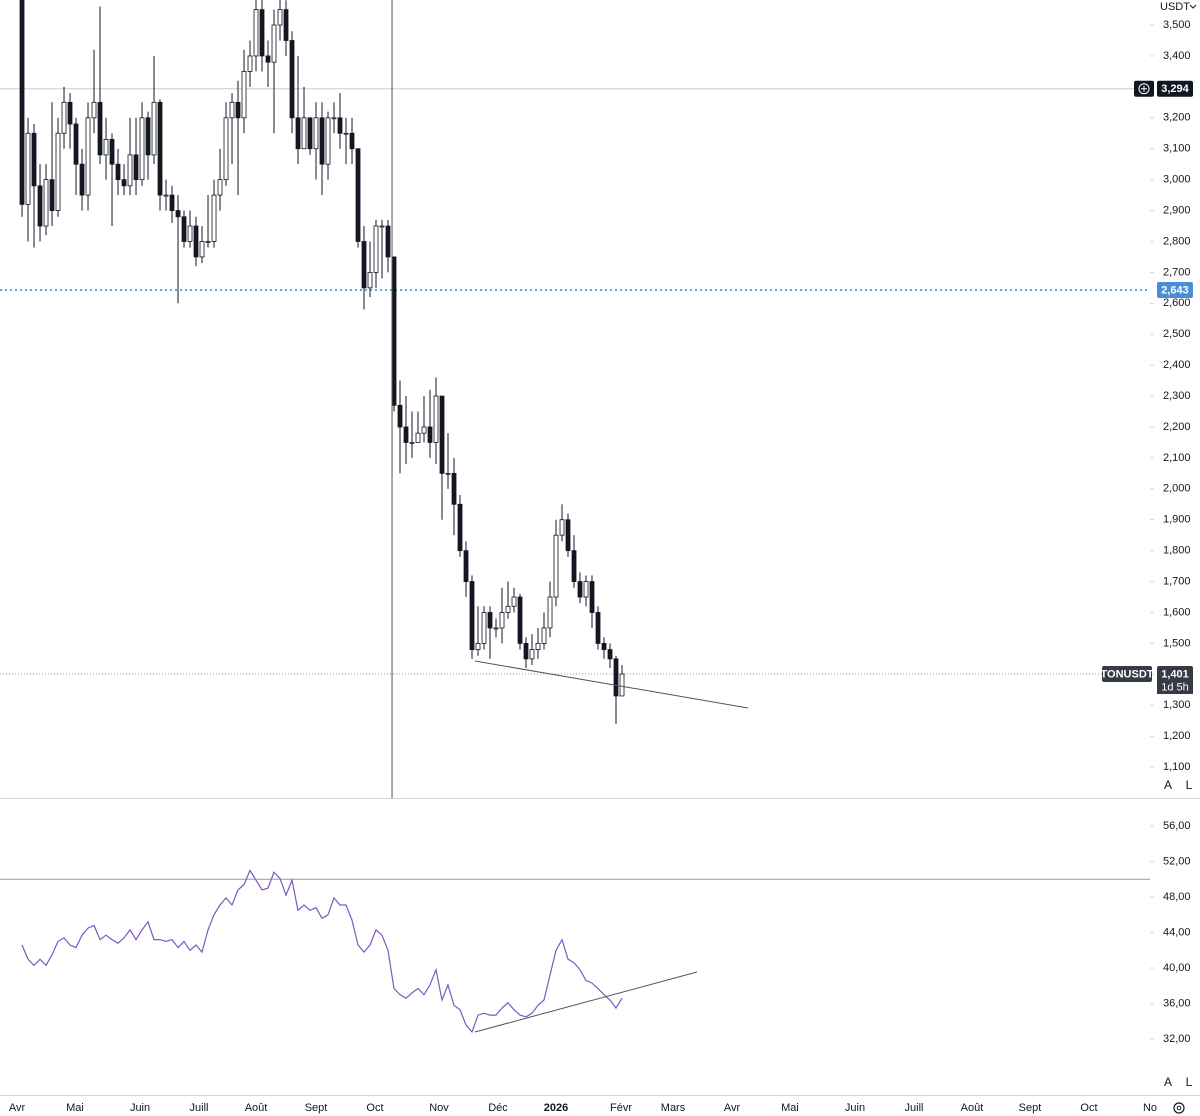  I want to click on alert-label-bg, so click(1175, 290).